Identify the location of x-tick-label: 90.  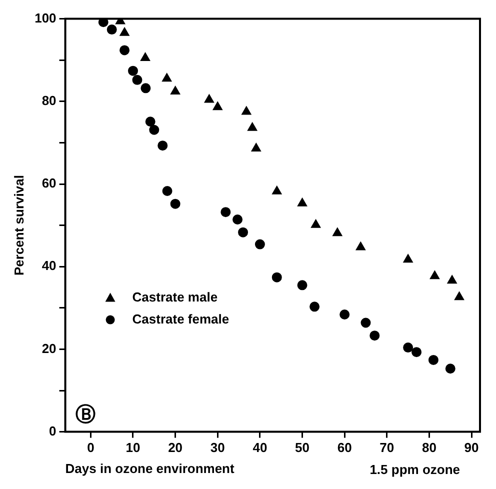
(471, 448).